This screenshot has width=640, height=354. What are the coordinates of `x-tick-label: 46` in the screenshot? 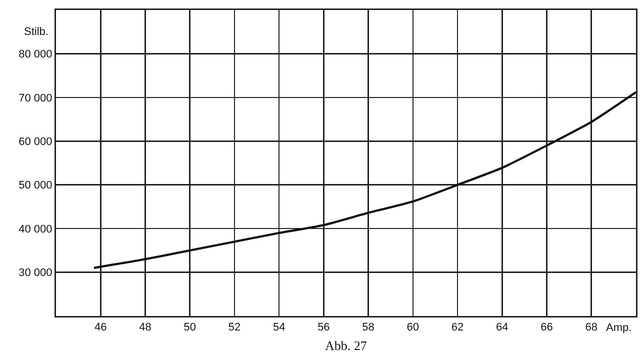 It's located at (100, 328).